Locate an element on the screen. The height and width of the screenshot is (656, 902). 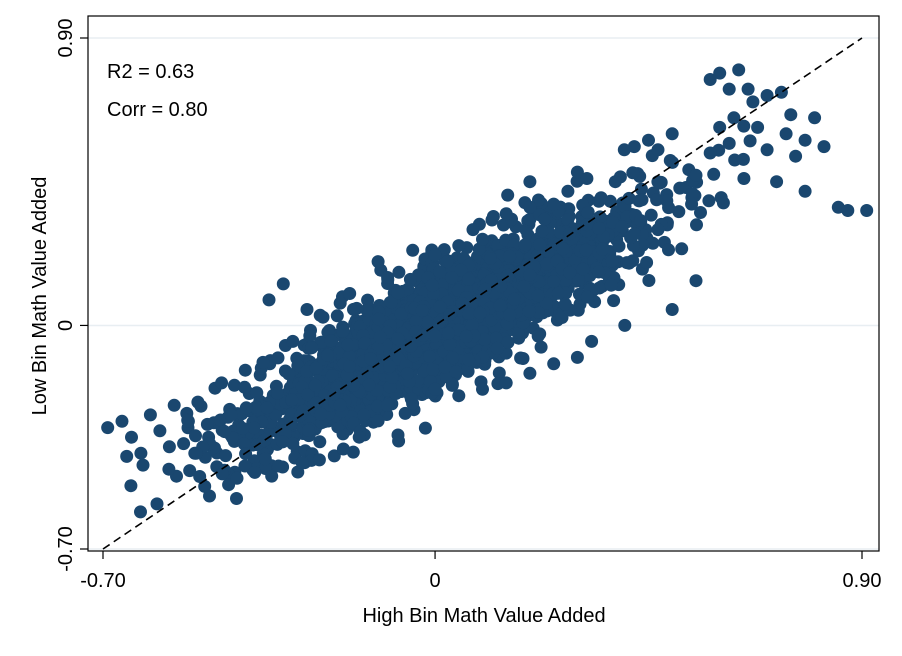
x-tick-label-0: -0.70 is located at coordinates (103, 581).